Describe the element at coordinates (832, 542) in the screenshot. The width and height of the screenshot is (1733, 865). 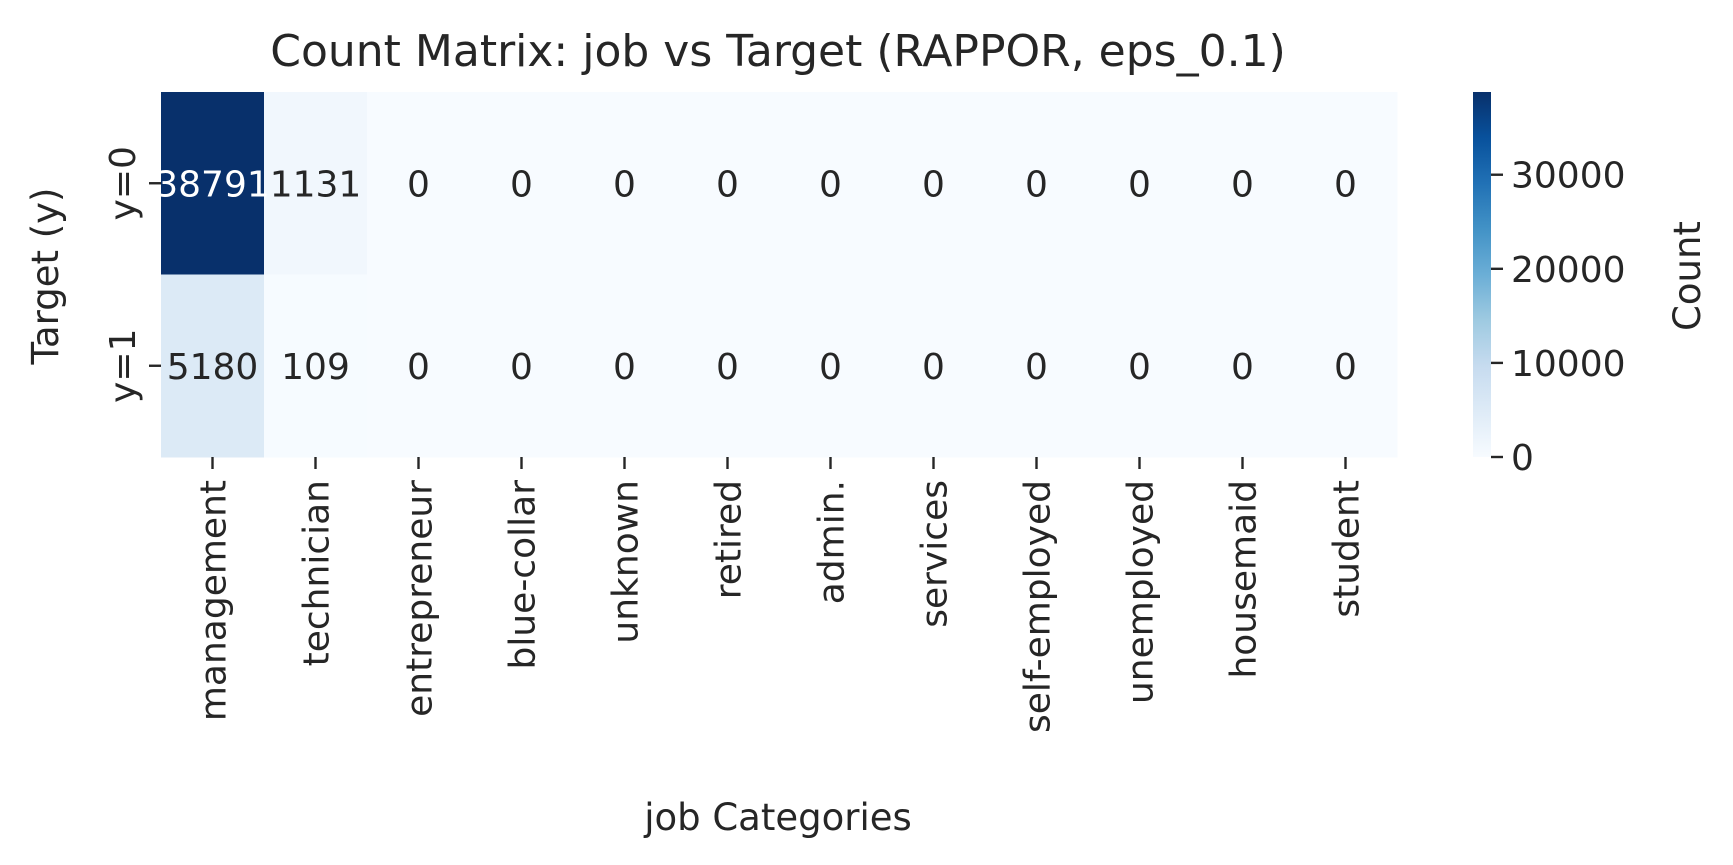
I see `x-tick-label: admin.` at that location.